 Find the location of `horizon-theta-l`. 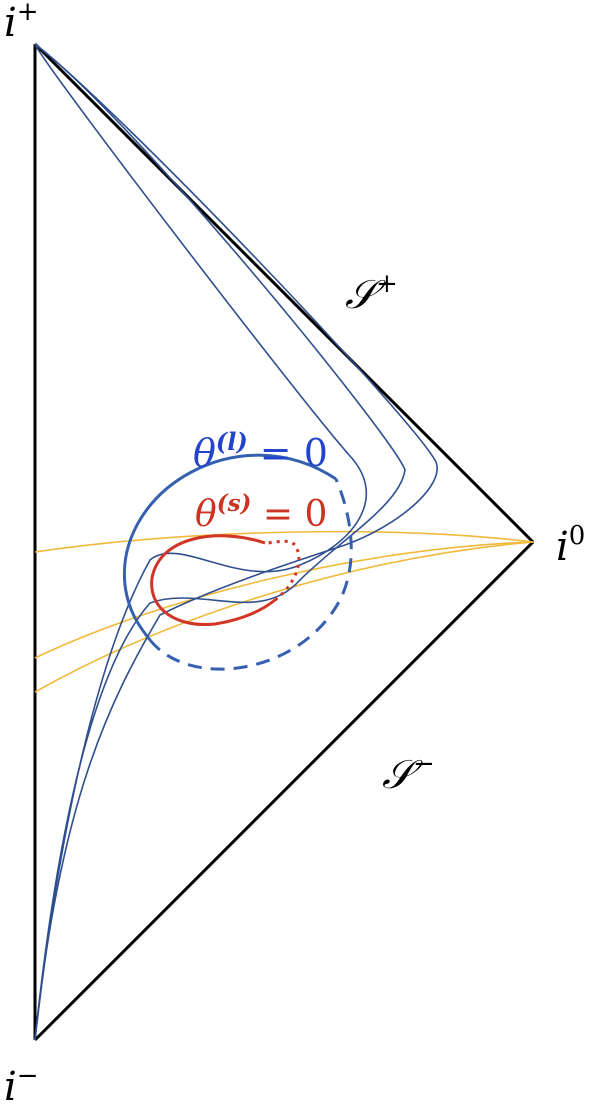

horizon-theta-l is located at coordinates (238, 562).